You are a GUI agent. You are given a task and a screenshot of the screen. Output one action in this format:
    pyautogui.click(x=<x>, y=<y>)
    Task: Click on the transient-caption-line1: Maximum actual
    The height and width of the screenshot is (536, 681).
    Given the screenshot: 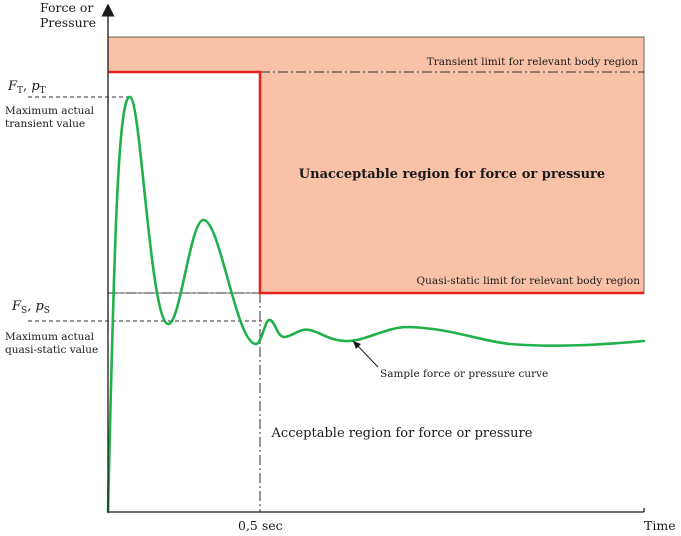 What is the action you would take?
    pyautogui.click(x=50, y=111)
    